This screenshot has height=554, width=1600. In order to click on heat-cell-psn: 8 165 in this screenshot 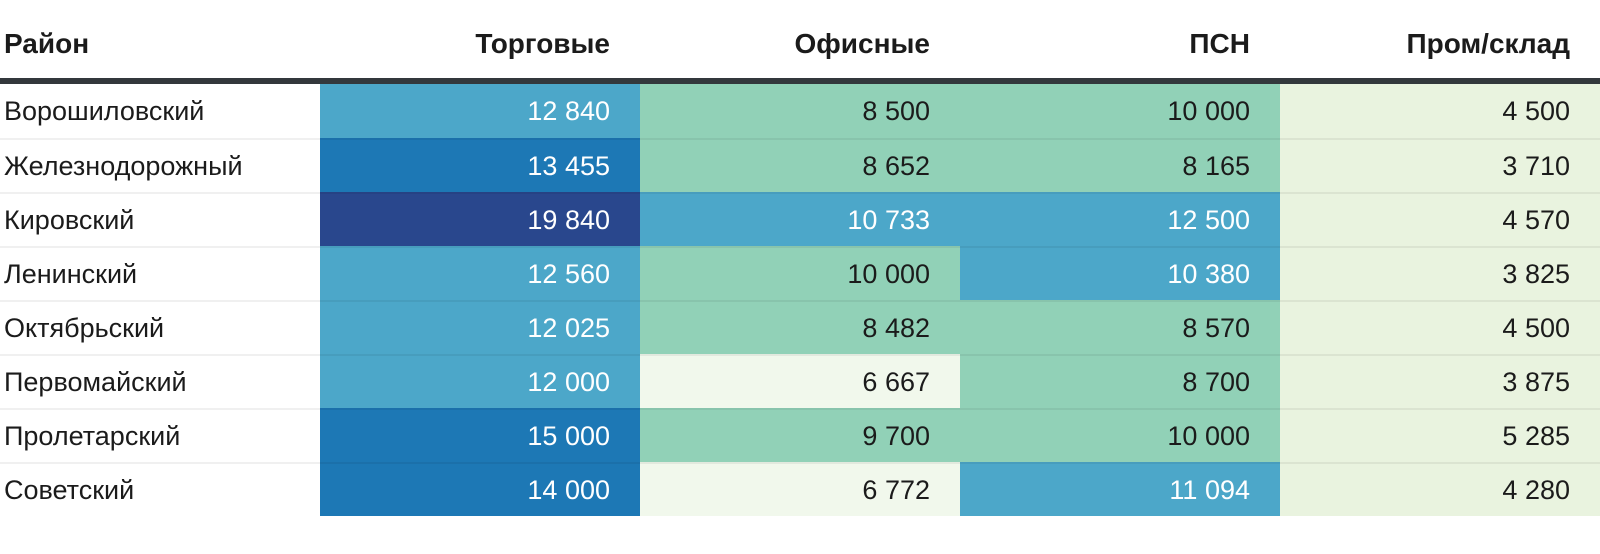, I will do `click(1120, 165)`.